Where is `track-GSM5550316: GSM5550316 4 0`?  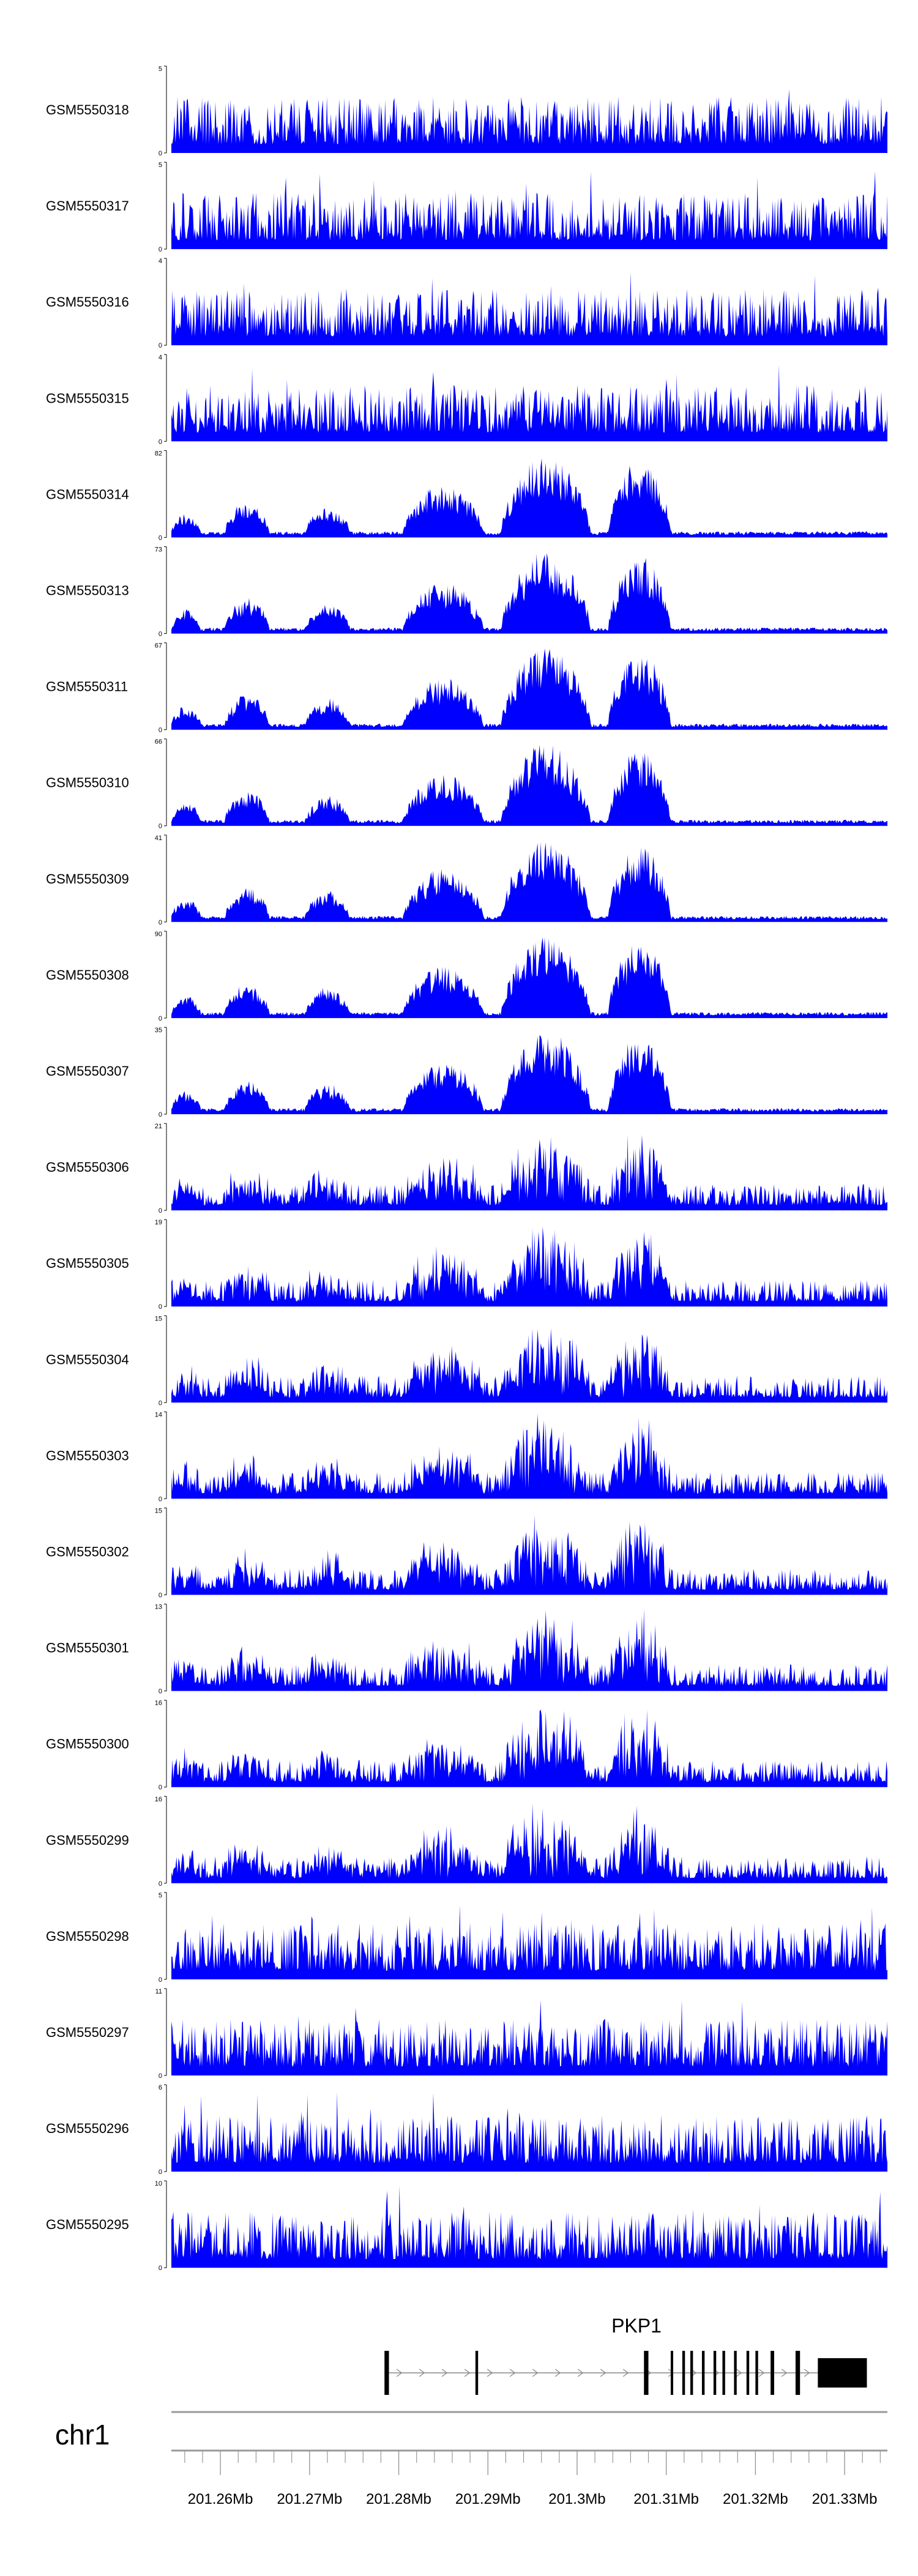 track-GSM5550316: GSM5550316 4 0 is located at coordinates (466, 303).